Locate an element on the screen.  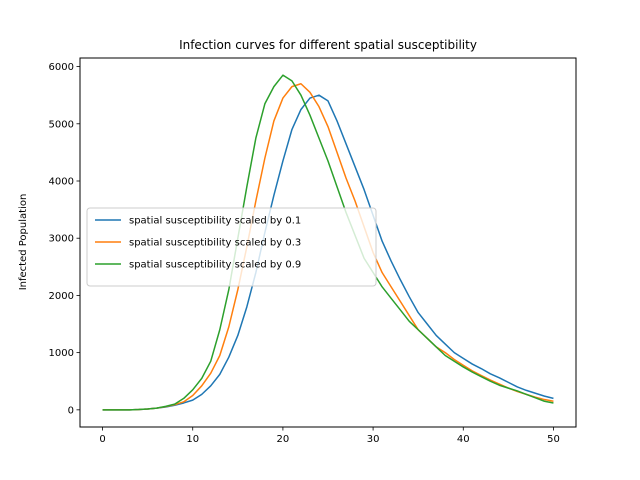
y-axis-ticks: 0 1000 2000 3000 4000 5000 6000 is located at coordinates (64, 239).